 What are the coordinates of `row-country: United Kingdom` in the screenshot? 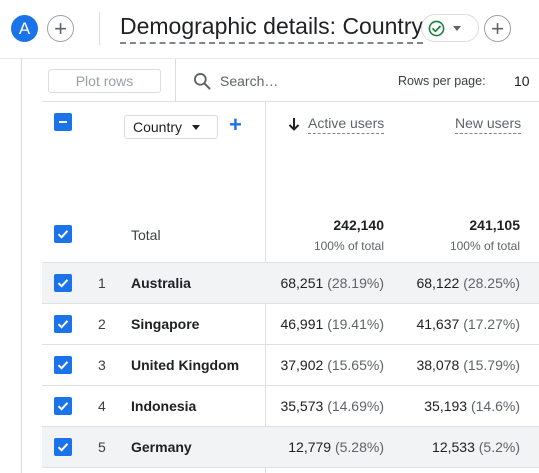 It's located at (185, 365).